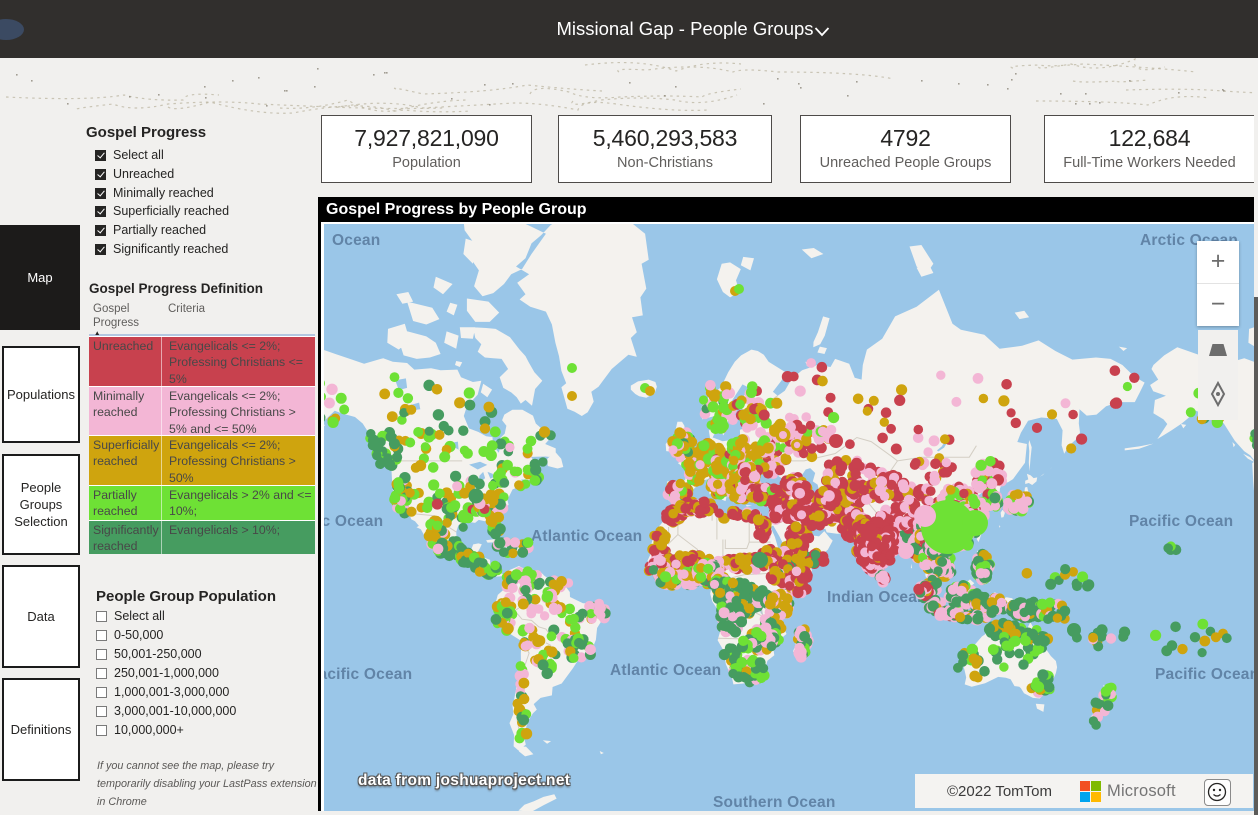 This screenshot has height=815, width=1258. What do you see at coordinates (774, 802) in the screenshot?
I see `svg-text: Southern Ocean` at bounding box center [774, 802].